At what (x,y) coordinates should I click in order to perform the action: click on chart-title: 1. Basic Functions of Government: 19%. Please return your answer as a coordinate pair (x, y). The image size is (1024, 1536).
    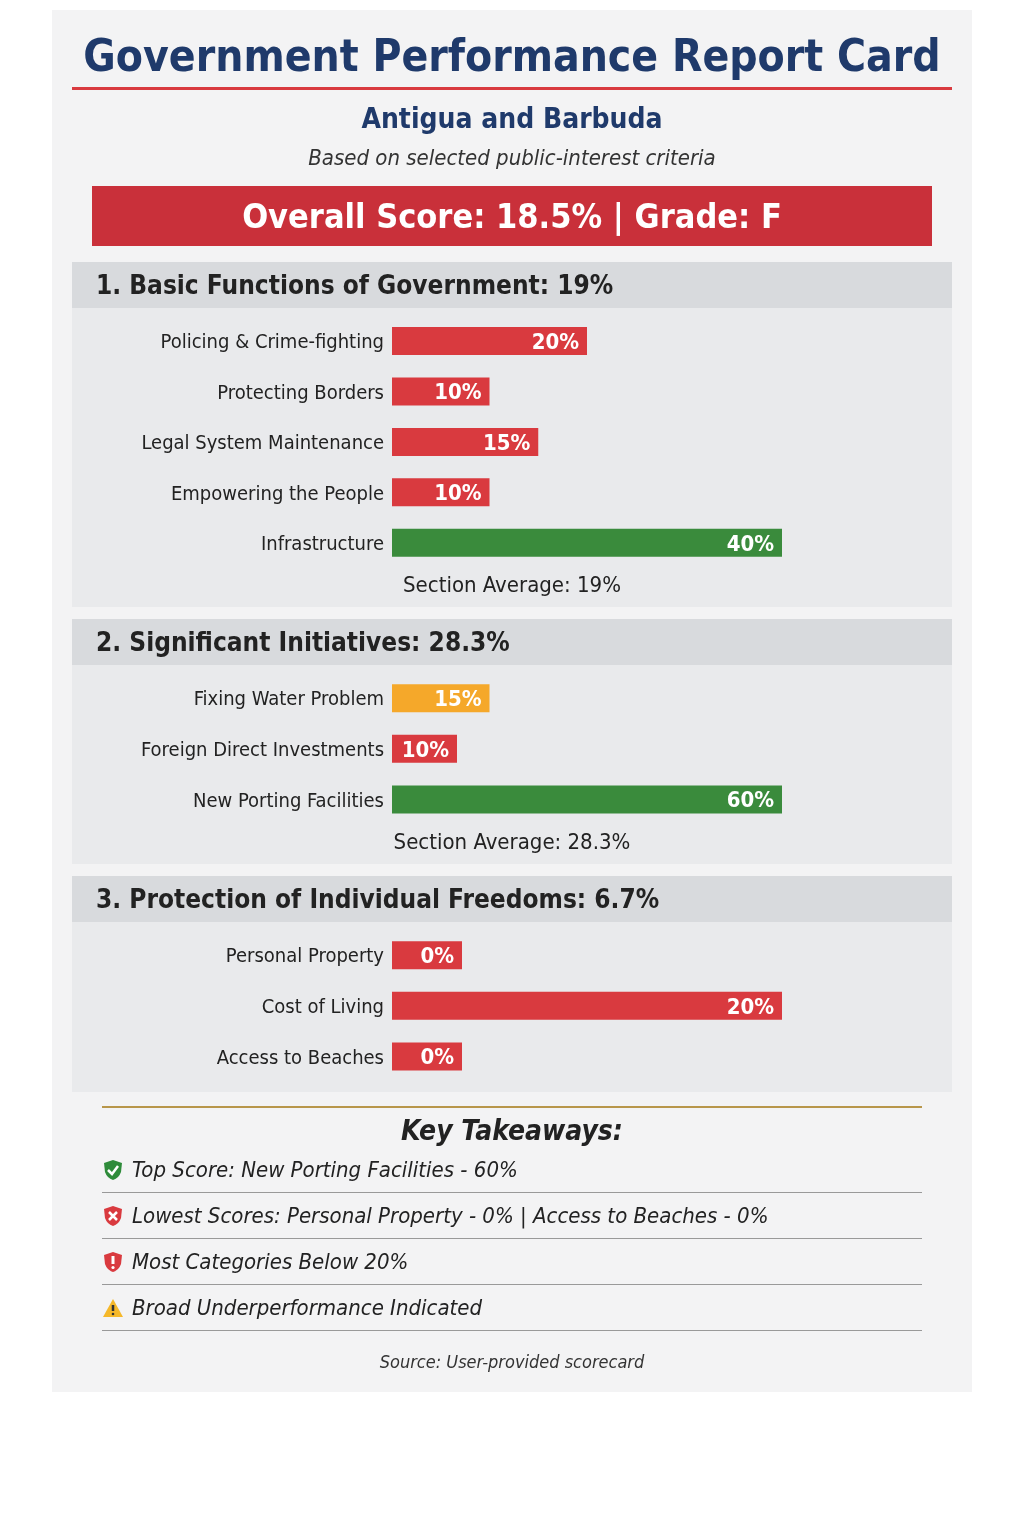
    Looking at the image, I should click on (512, 285).